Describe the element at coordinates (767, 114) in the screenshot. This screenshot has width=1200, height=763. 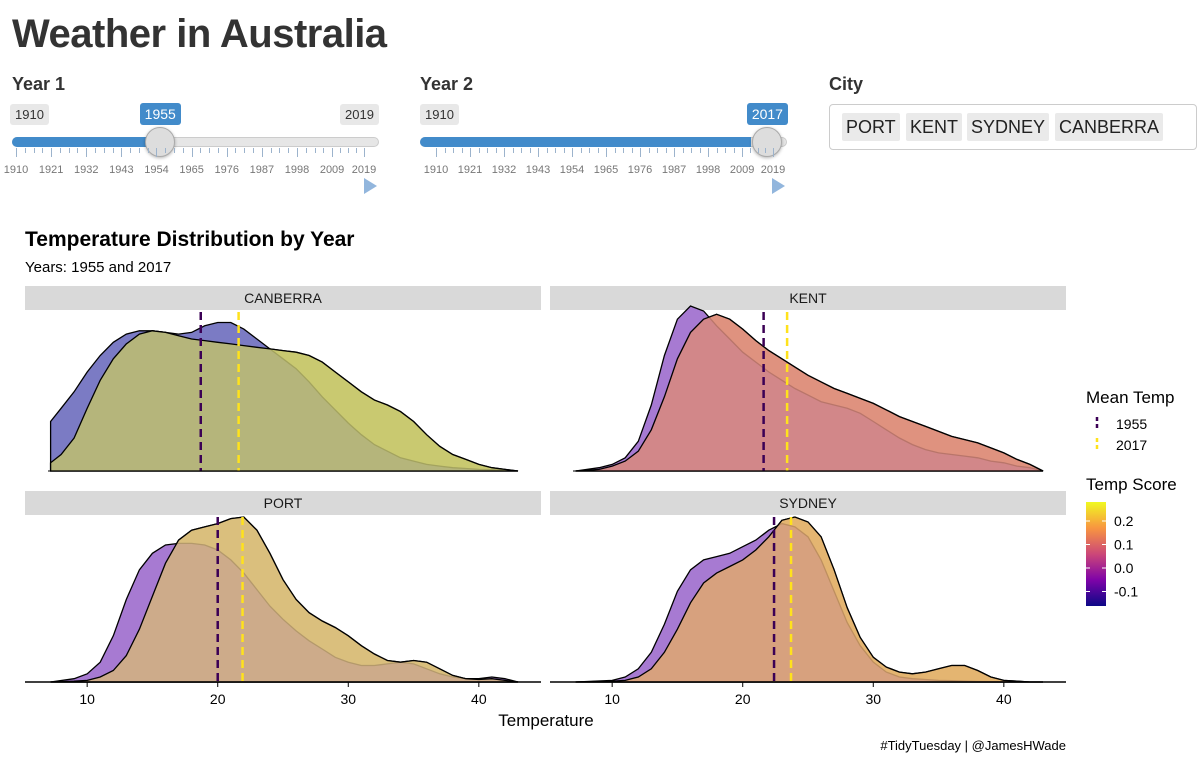
I see `year2-value-badge: 2017` at that location.